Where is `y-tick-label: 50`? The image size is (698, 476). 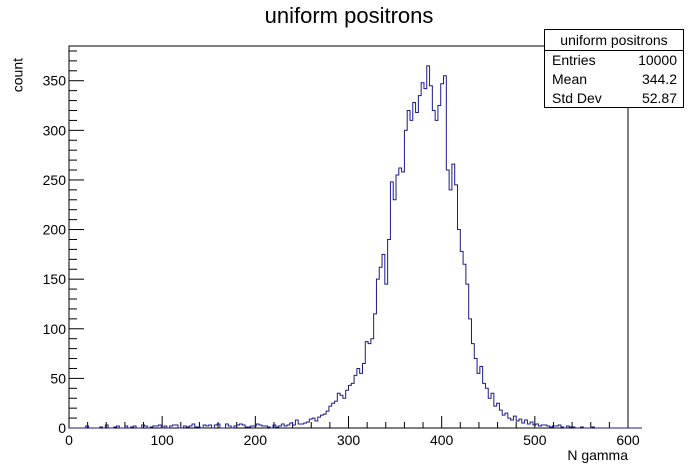 y-tick-label: 50 is located at coordinates (58, 378).